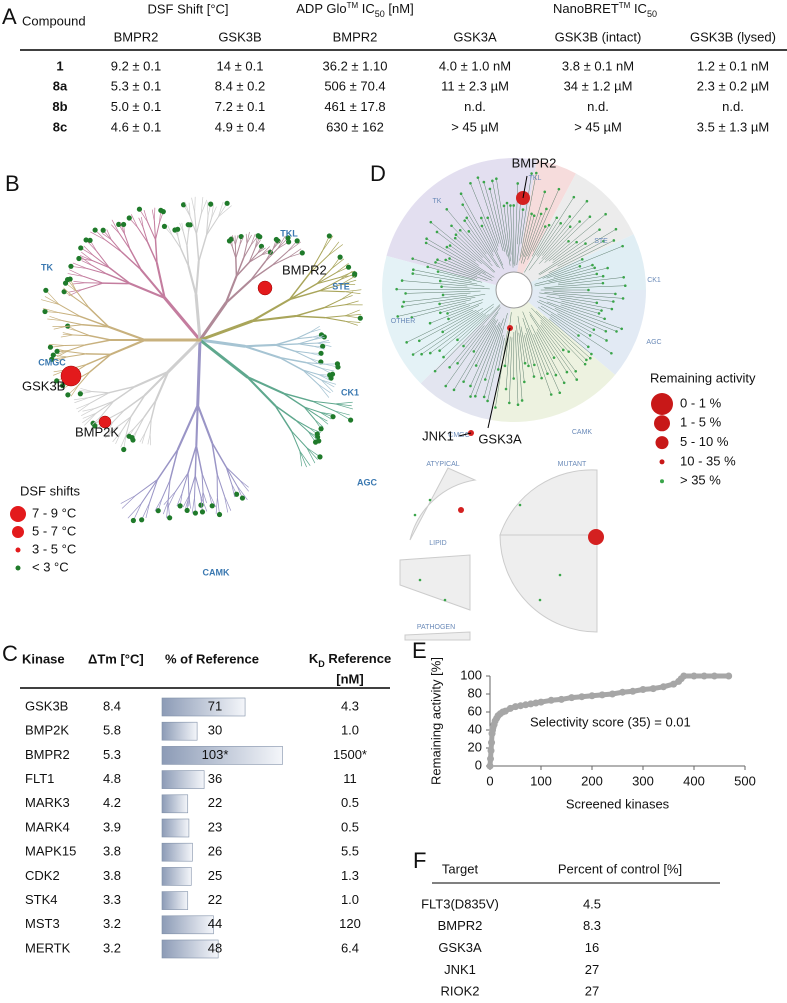 This screenshot has width=787, height=1003. Describe the element at coordinates (47, 754) in the screenshot. I see `kinase-name: BMPR2` at that location.